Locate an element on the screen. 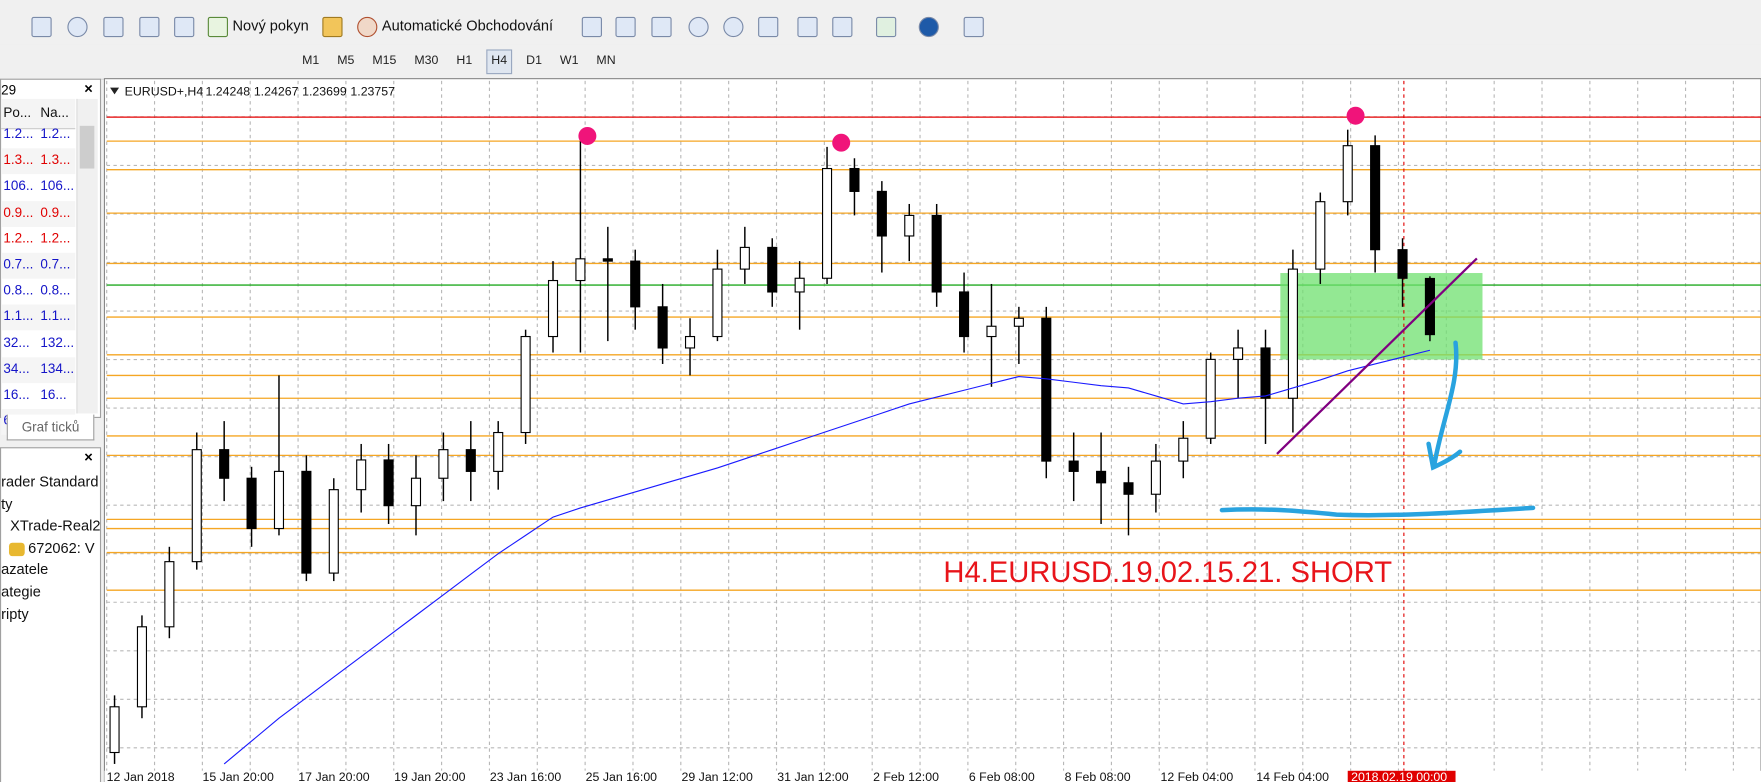  timeframe-button: M5 is located at coordinates (346, 60).